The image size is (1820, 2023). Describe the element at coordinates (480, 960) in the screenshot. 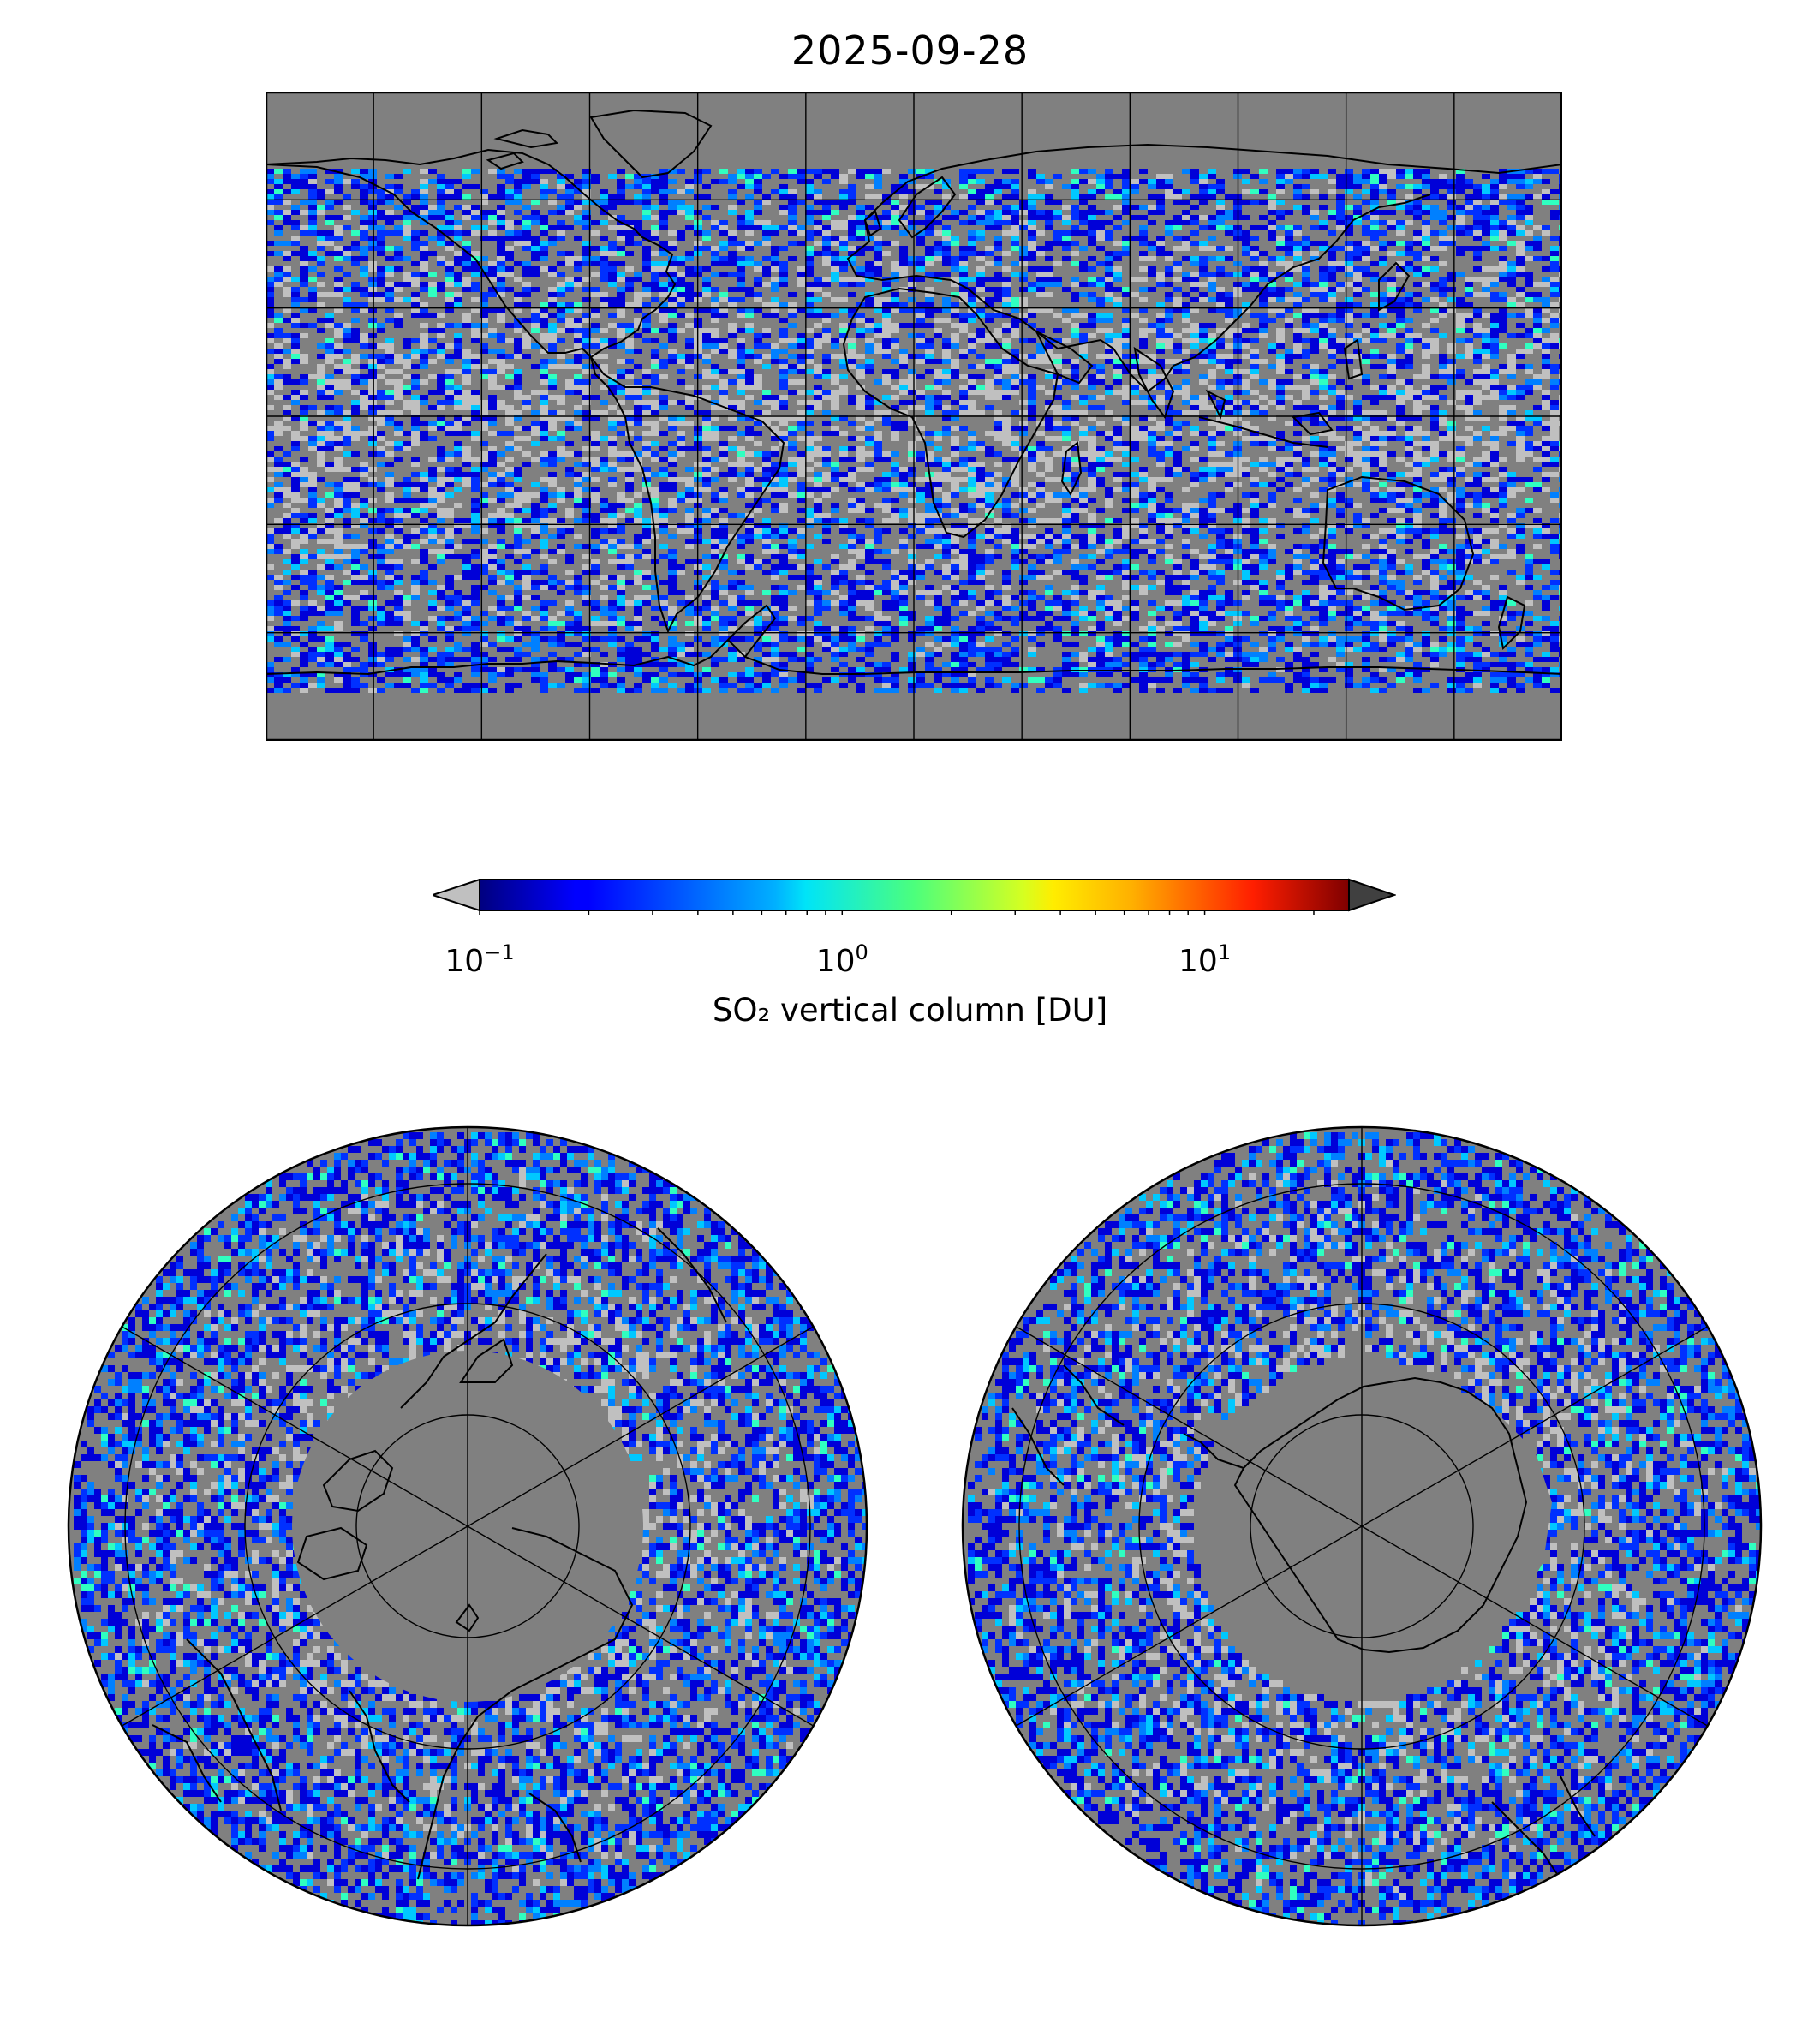

I see `colorbar-tick-label: 10⁻¹` at that location.